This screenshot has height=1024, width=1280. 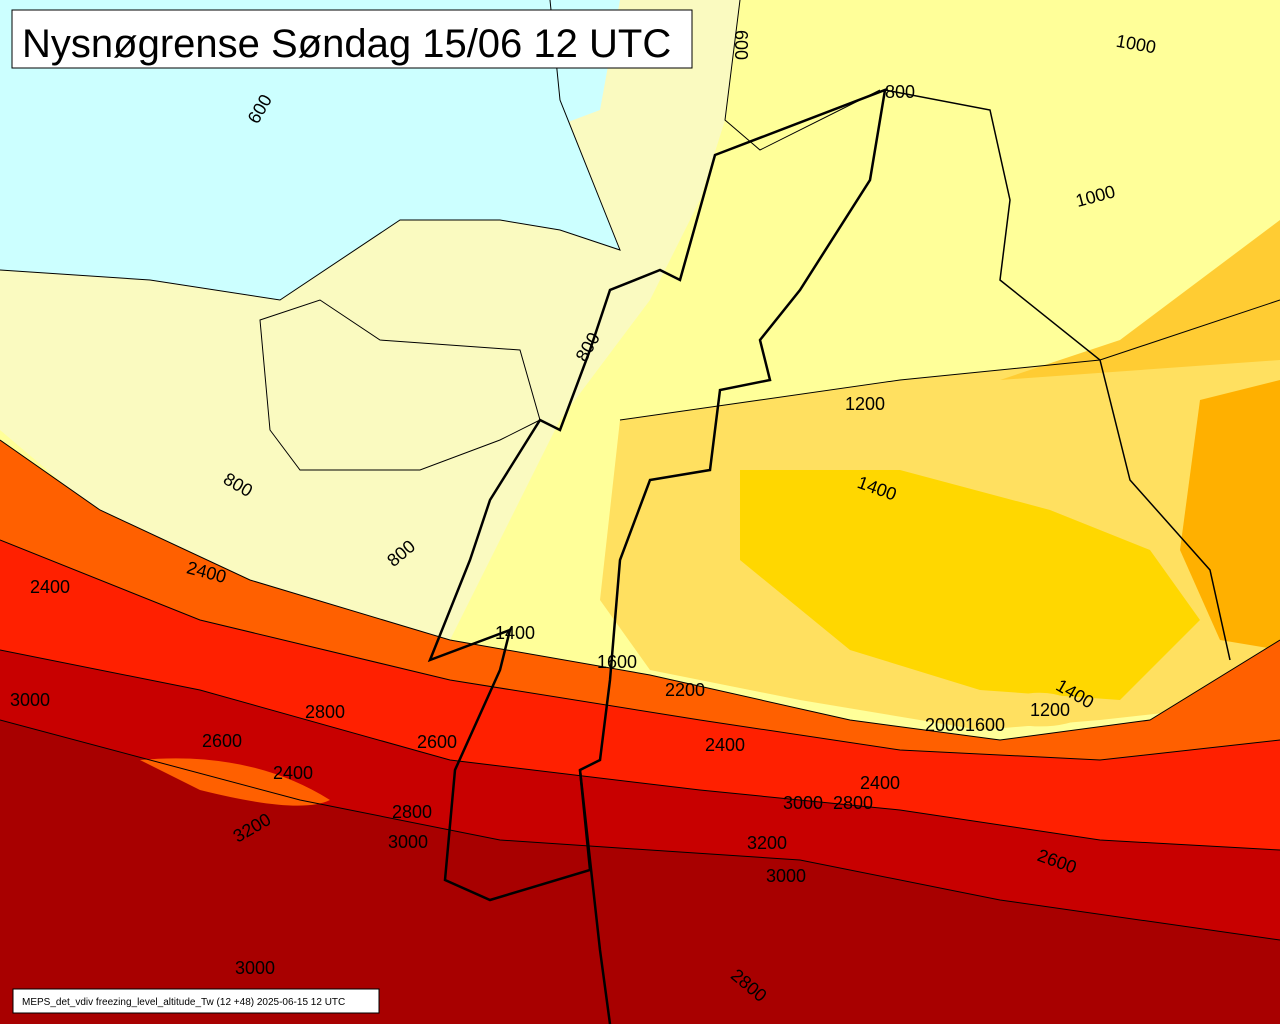 What do you see at coordinates (685, 690) in the screenshot?
I see `contour-label: 2200` at bounding box center [685, 690].